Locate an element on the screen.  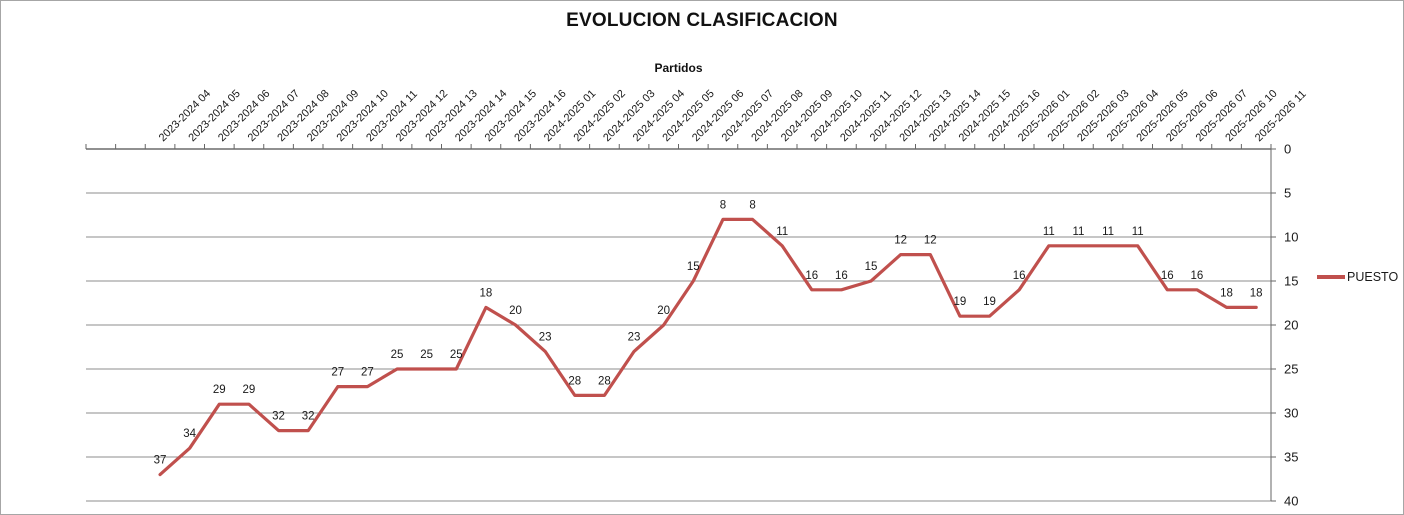
y-axis-label: 35 is located at coordinates (1291, 457).